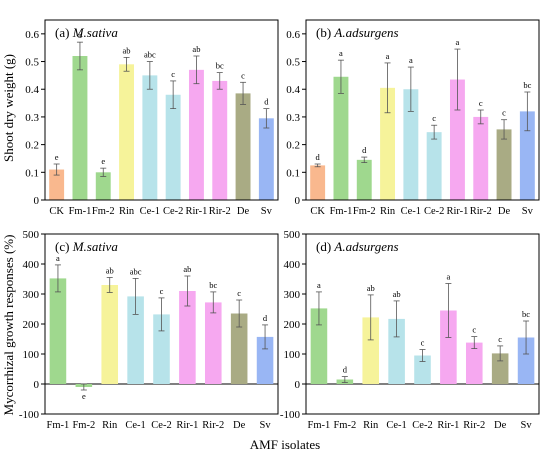 The height and width of the screenshot is (460, 550). I want to click on y-tick-label: 0.2, so click(293, 146).